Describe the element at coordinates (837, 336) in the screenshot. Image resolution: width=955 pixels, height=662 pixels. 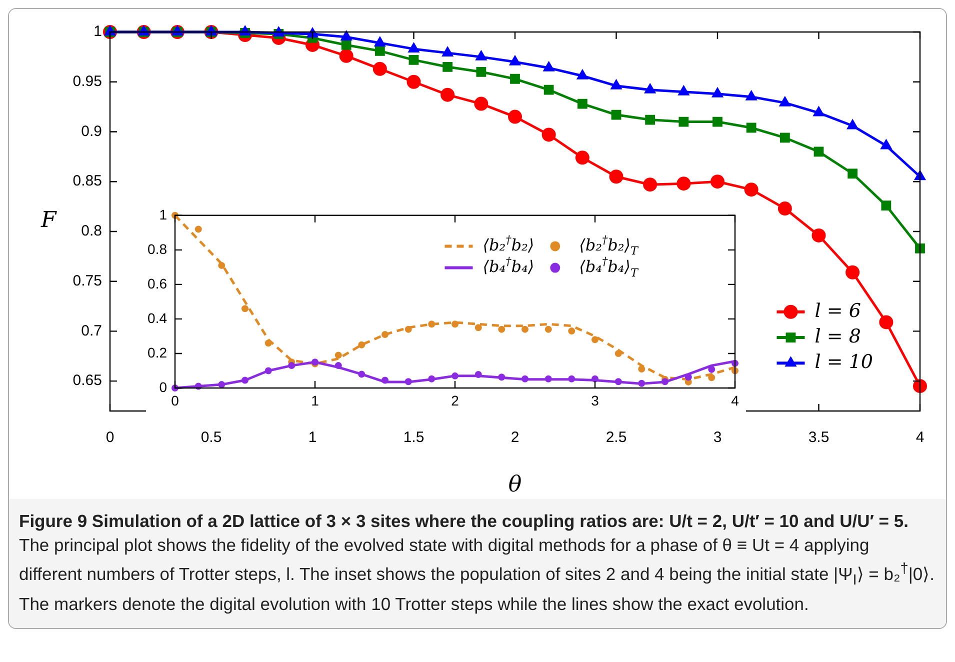
I see `legend-label: l = 8` at that location.